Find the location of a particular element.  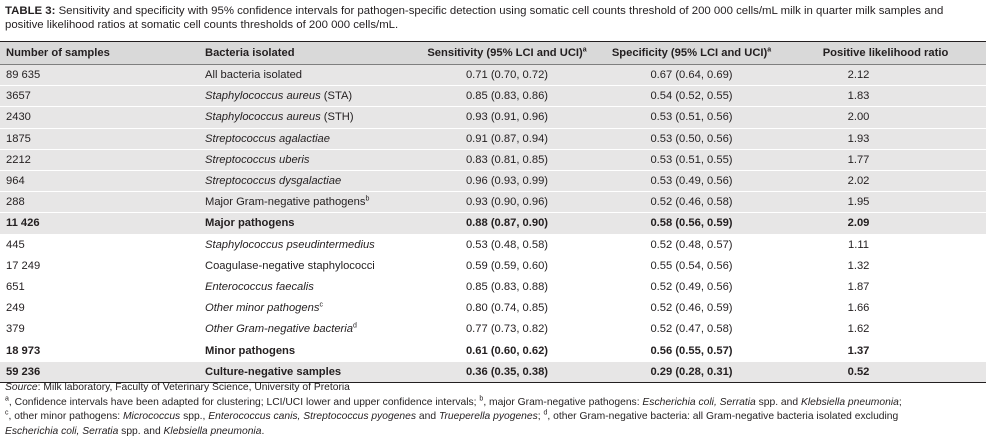

cell-samples: 17 249 is located at coordinates (93, 266).